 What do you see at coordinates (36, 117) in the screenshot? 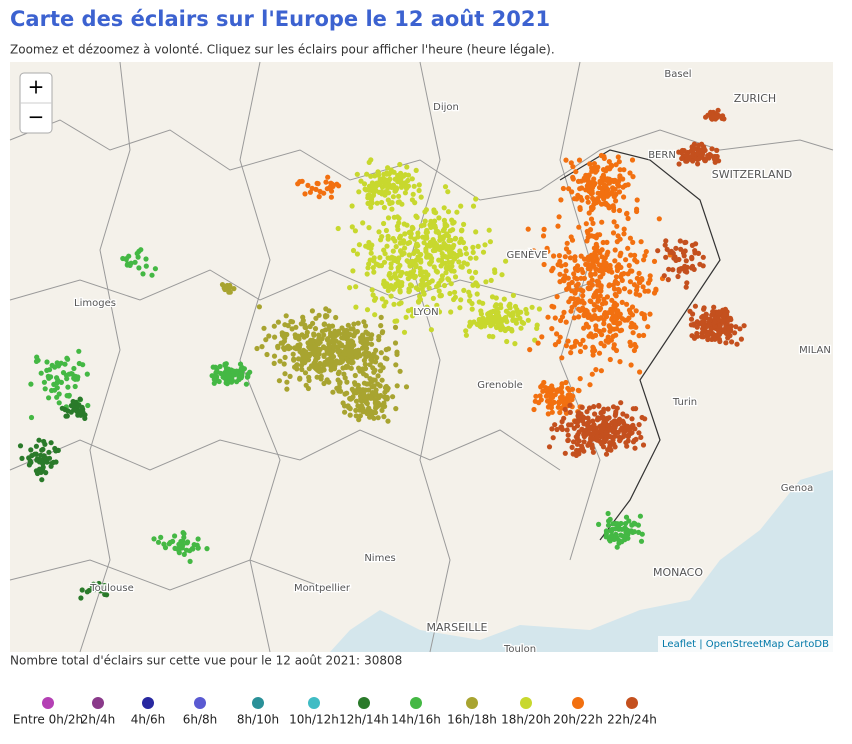
I see `zoom-out: −` at bounding box center [36, 117].